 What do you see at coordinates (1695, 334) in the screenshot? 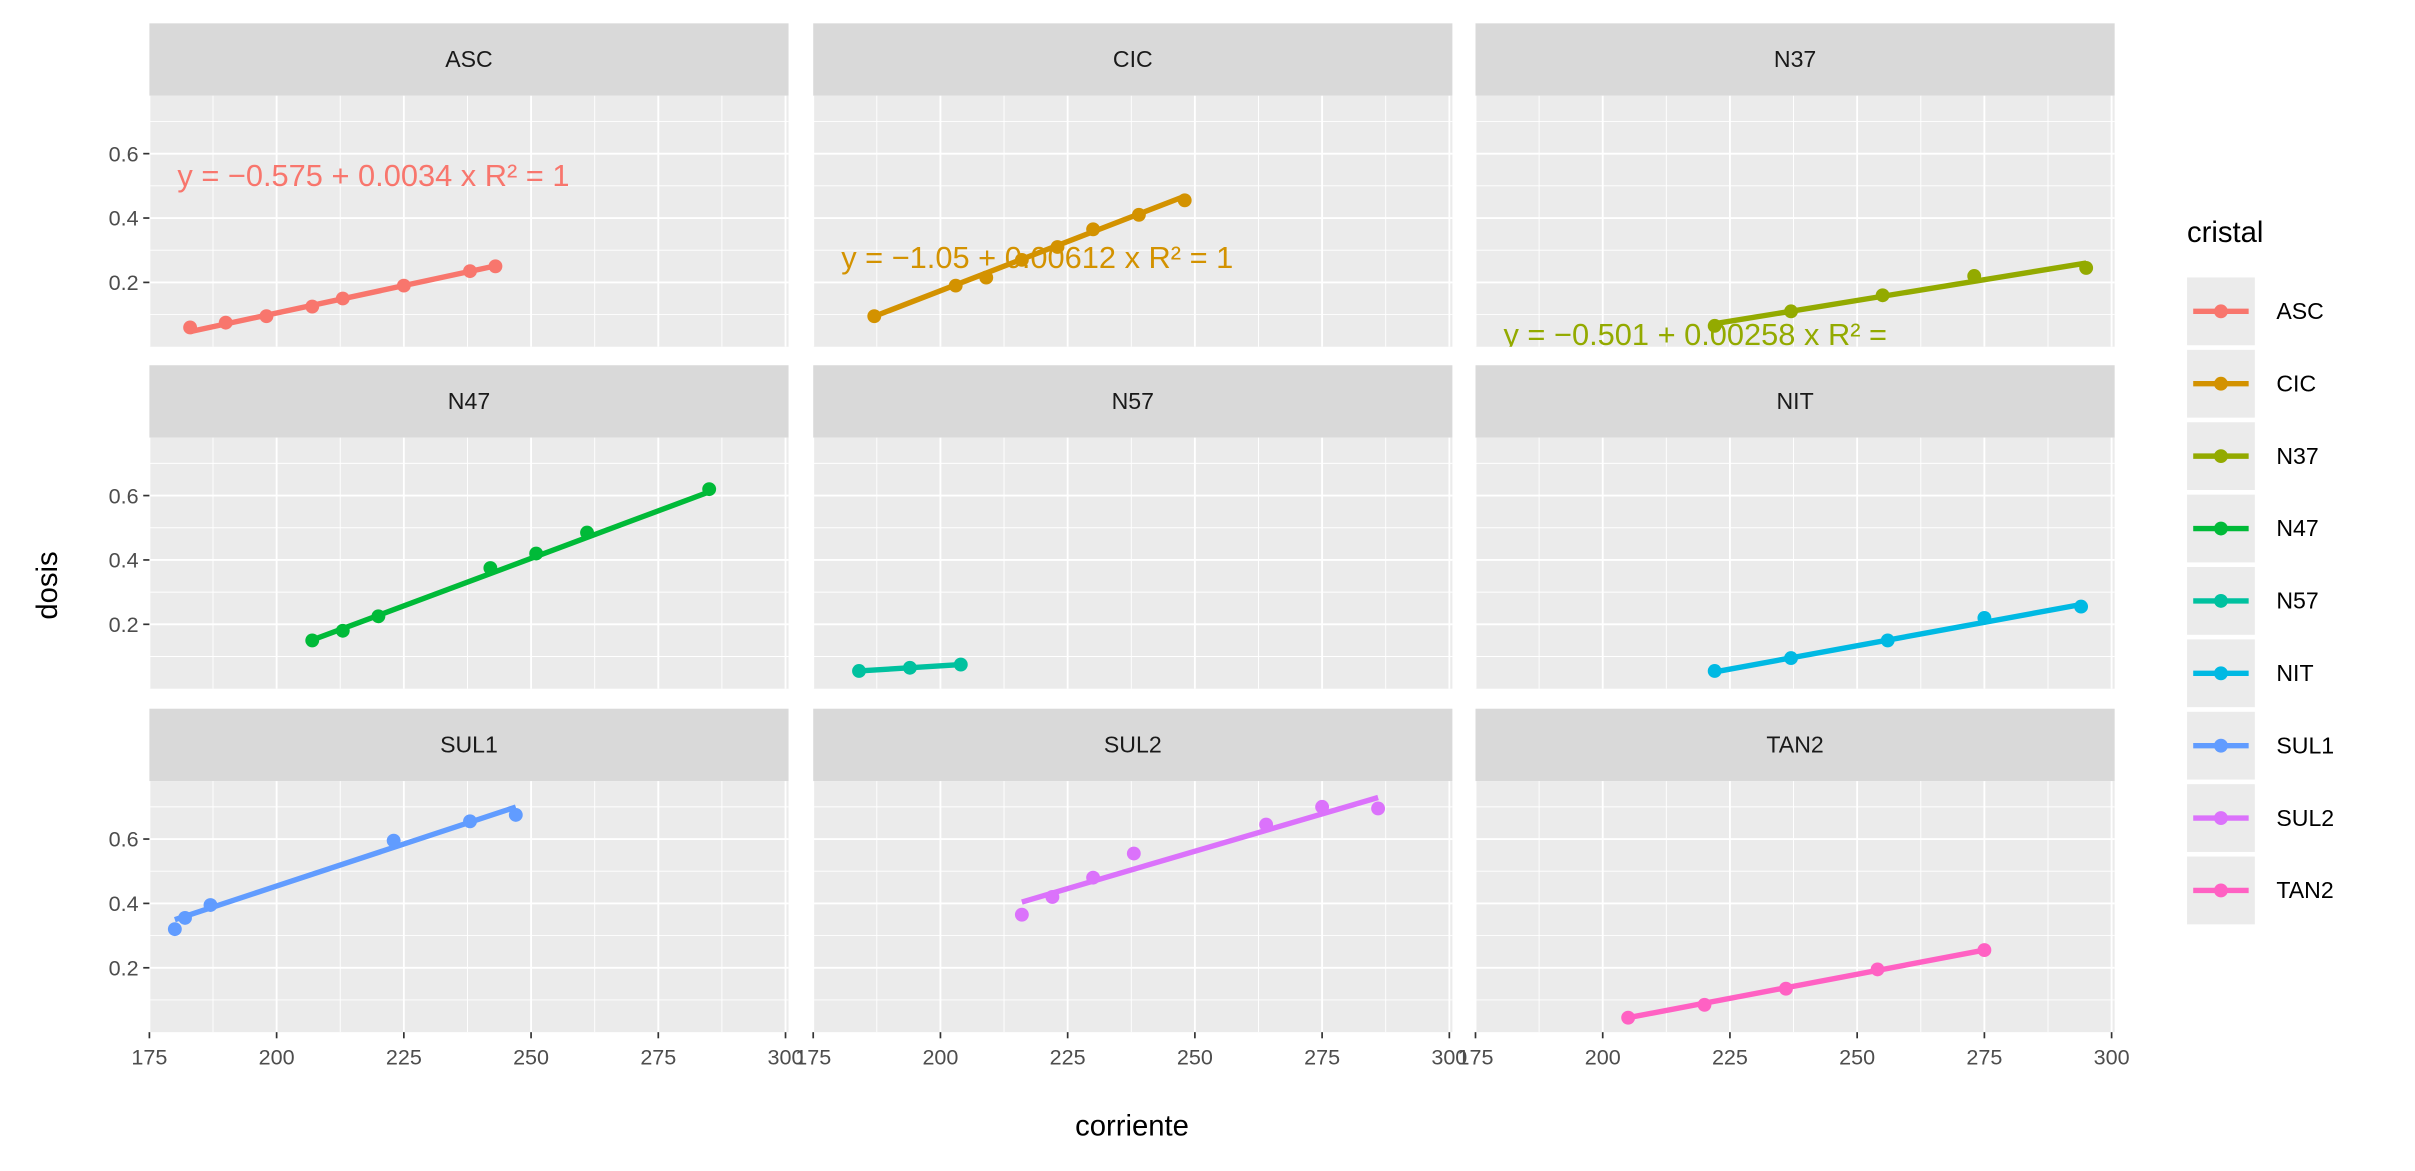
I see `equation-label-N37: y = −0.501 + 0.00258 x R² =` at bounding box center [1695, 334].